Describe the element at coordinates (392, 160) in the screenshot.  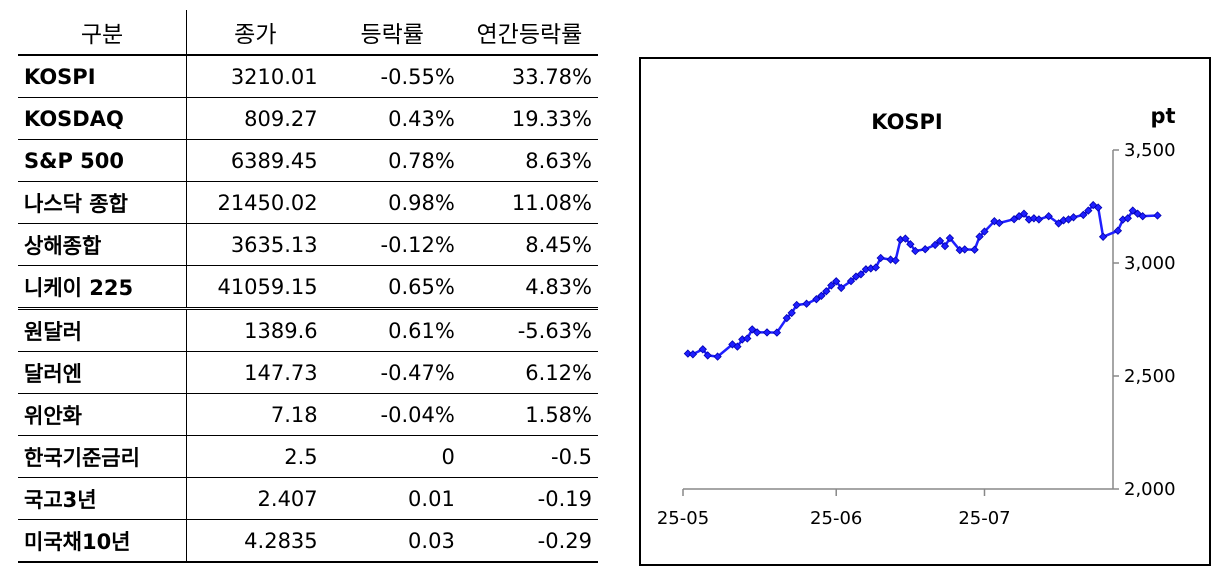
I see `row-change: 0.78%` at that location.